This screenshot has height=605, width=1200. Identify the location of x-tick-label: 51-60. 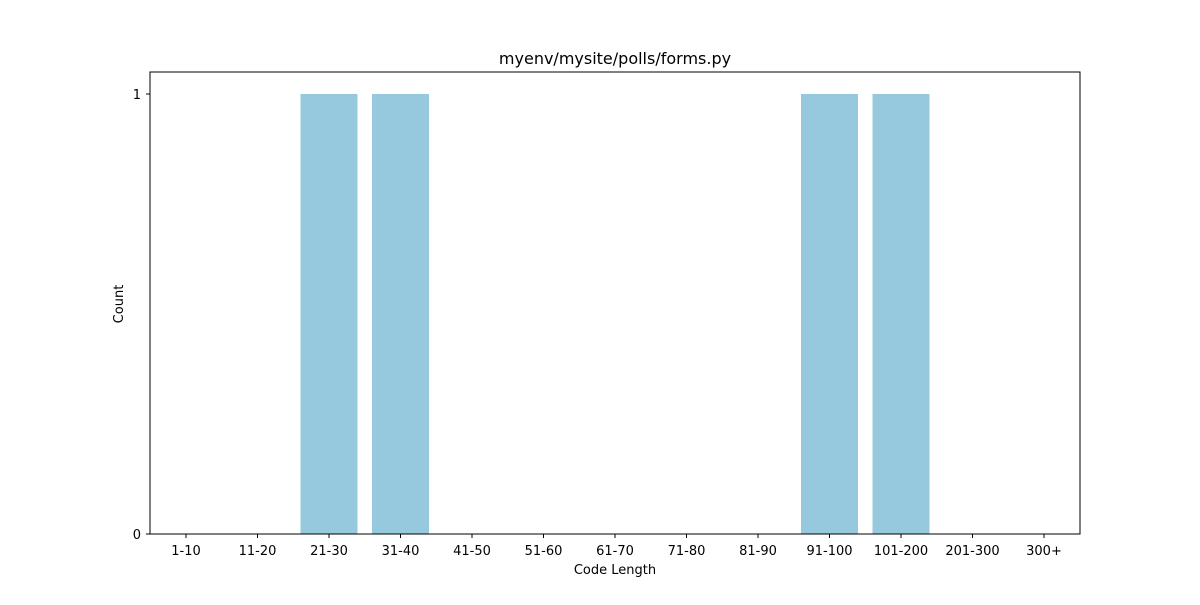
(544, 551).